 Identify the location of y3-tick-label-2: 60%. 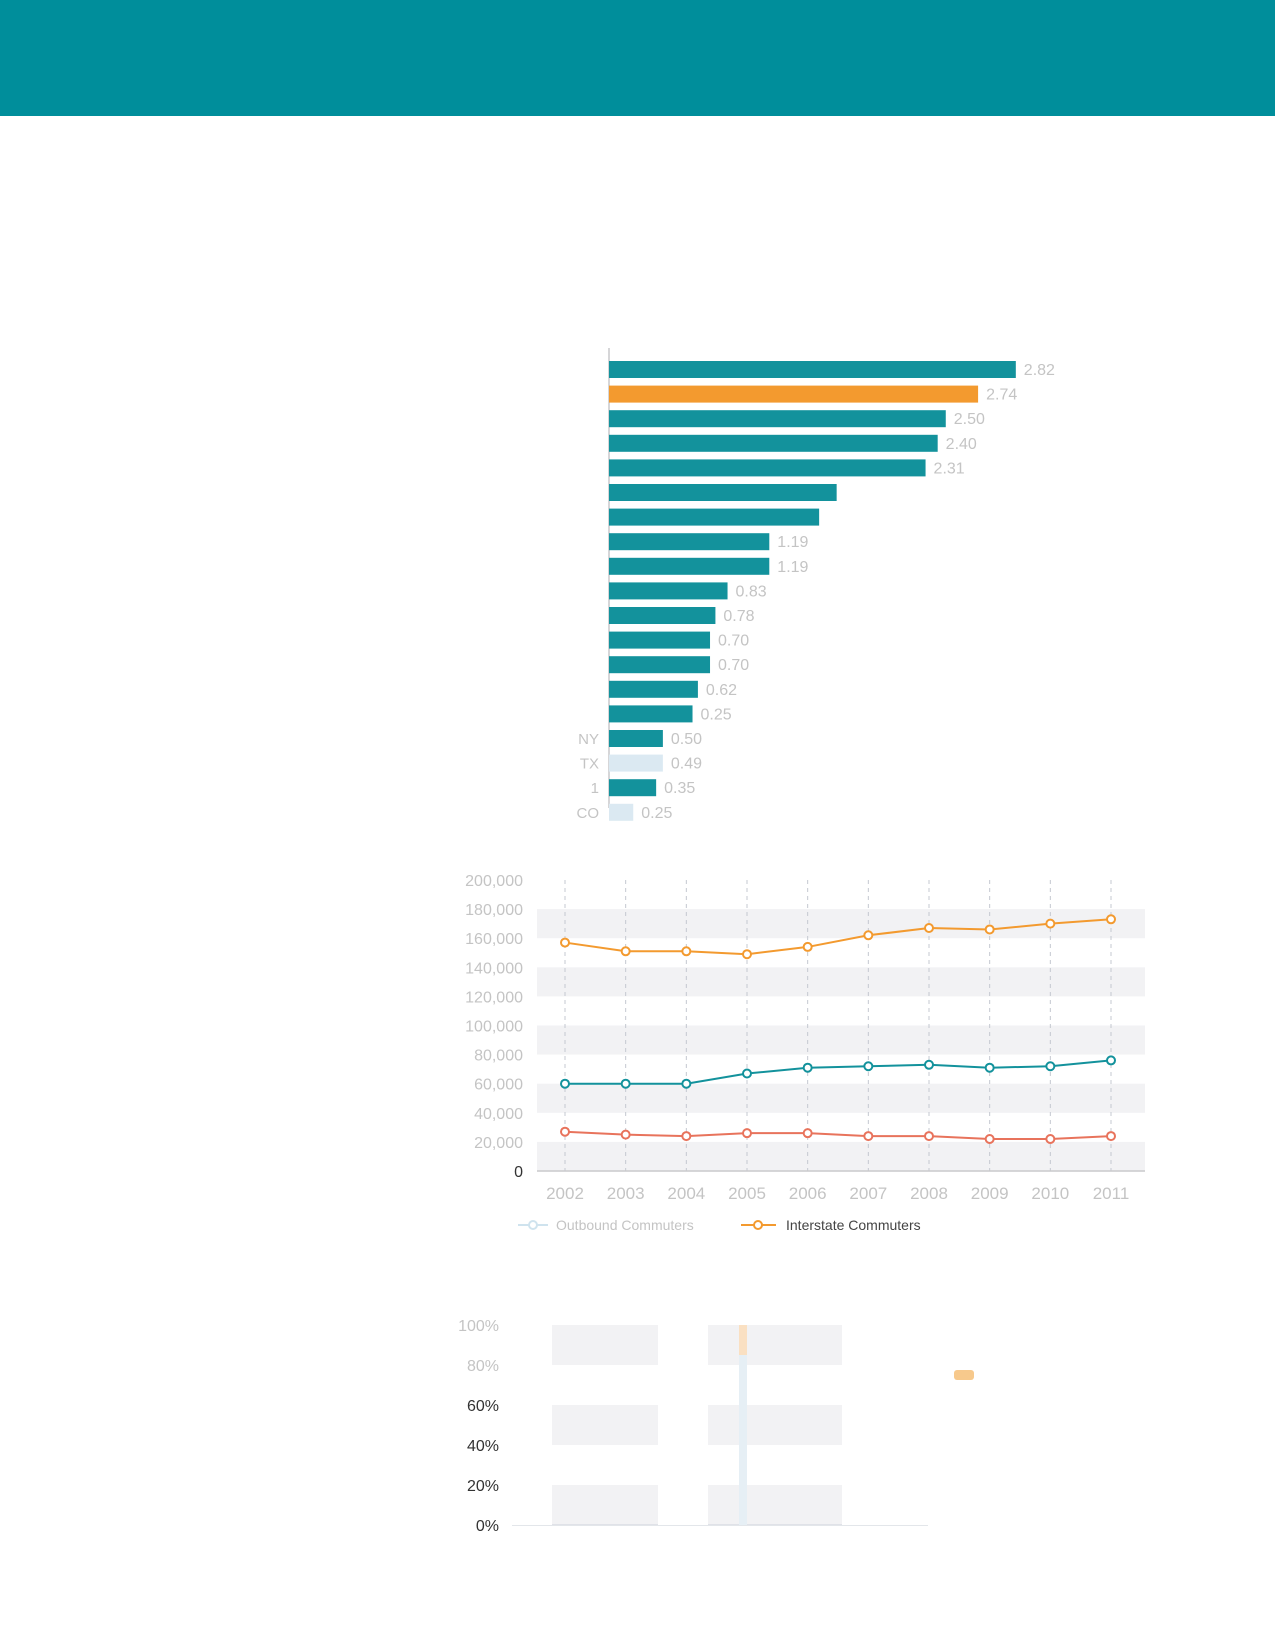
(483, 1406).